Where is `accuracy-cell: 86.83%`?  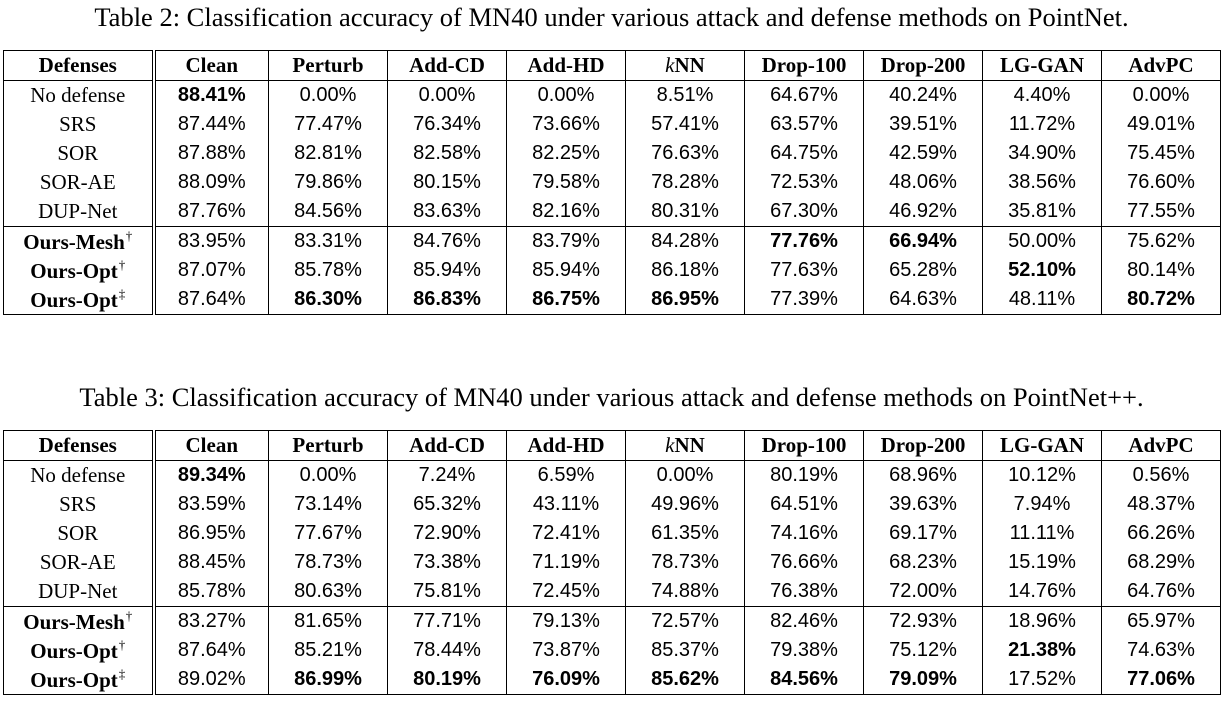 accuracy-cell: 86.83% is located at coordinates (447, 300).